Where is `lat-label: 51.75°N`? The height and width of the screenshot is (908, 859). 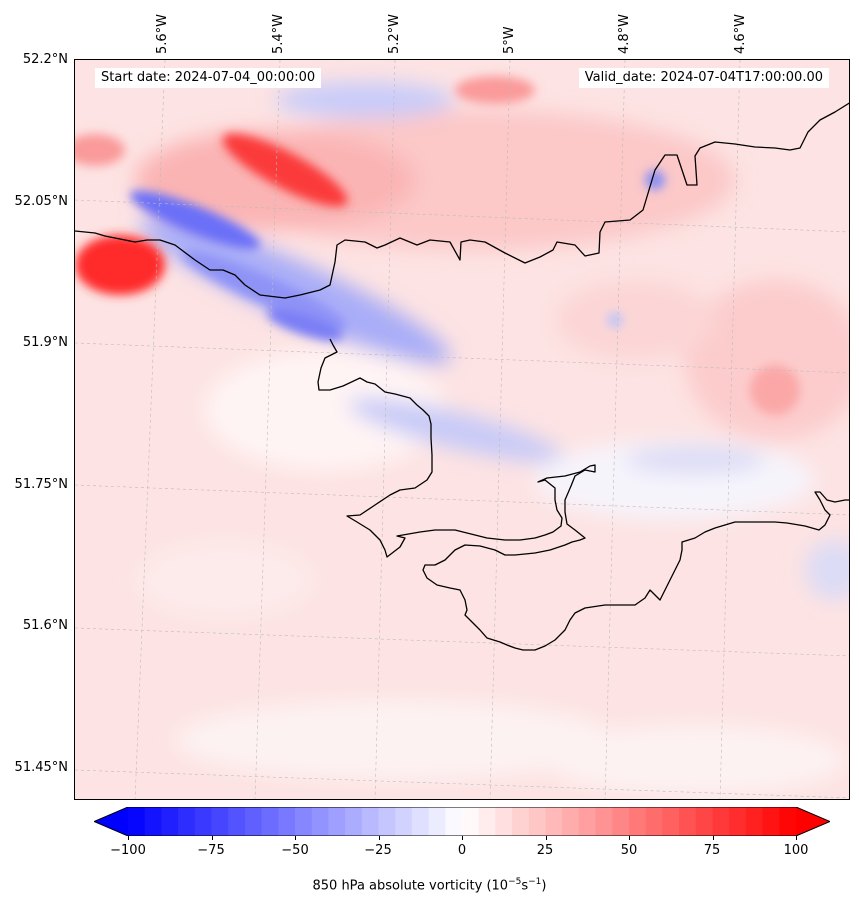 lat-label: 51.75°N is located at coordinates (41, 484).